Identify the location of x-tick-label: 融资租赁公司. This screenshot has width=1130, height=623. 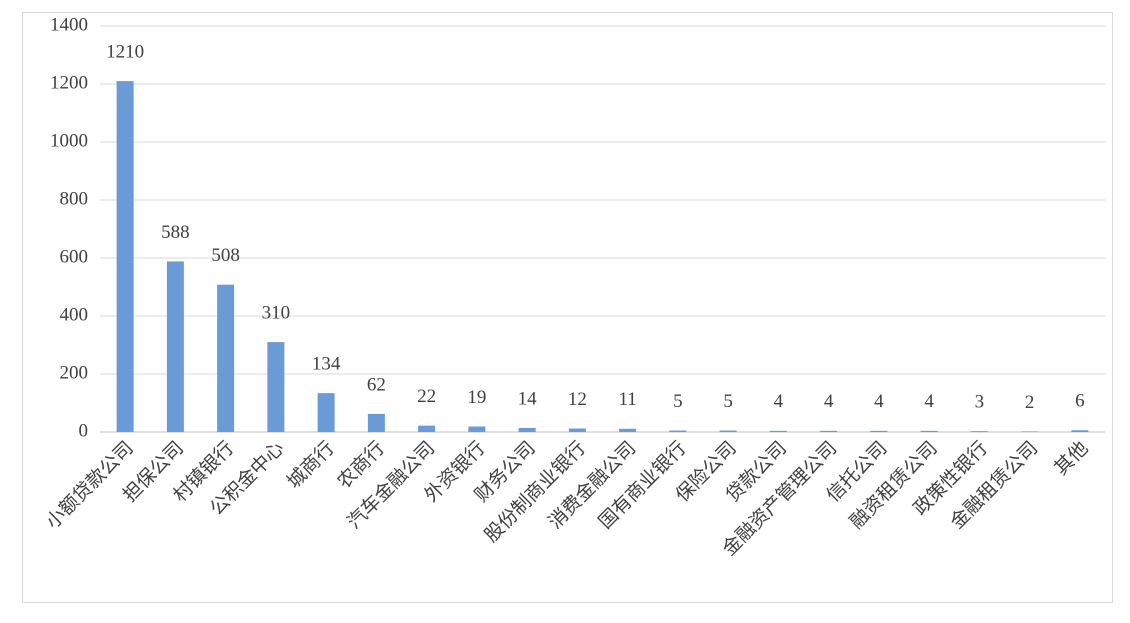
(894, 485).